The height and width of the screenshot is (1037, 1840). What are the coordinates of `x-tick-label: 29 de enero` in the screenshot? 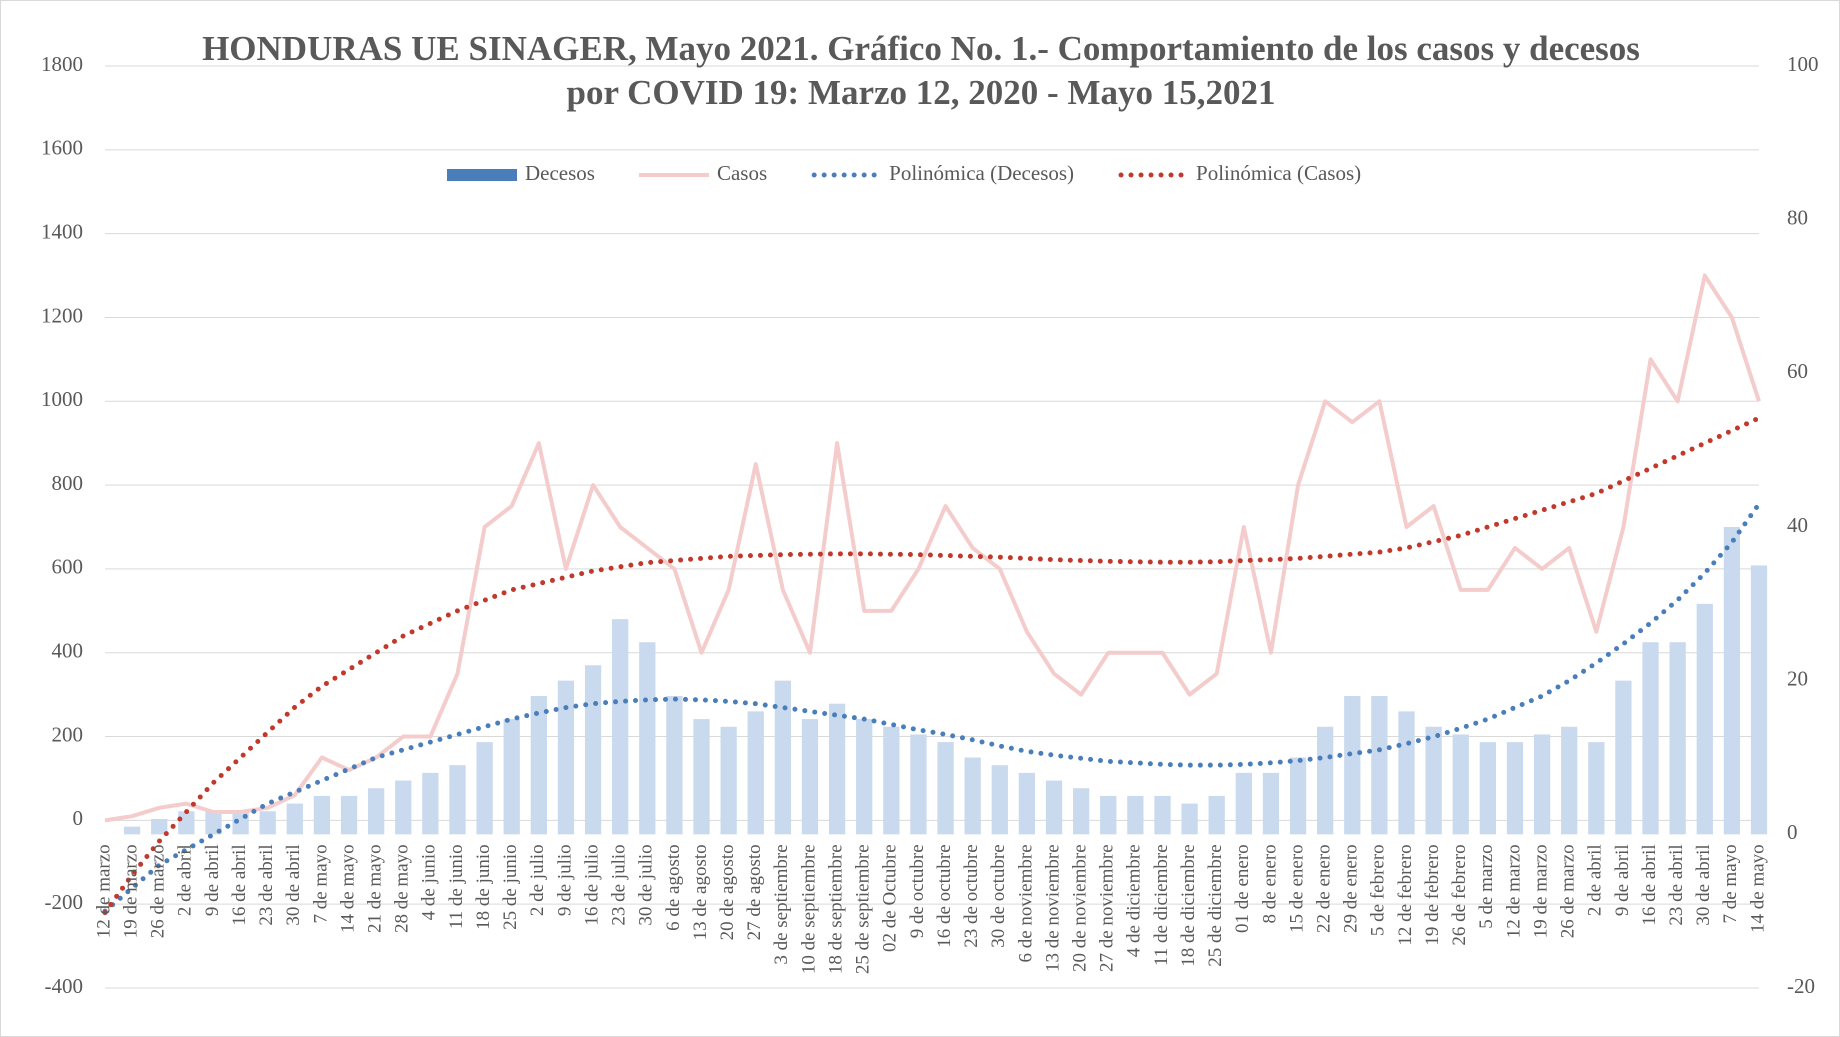 It's located at (1351, 888).